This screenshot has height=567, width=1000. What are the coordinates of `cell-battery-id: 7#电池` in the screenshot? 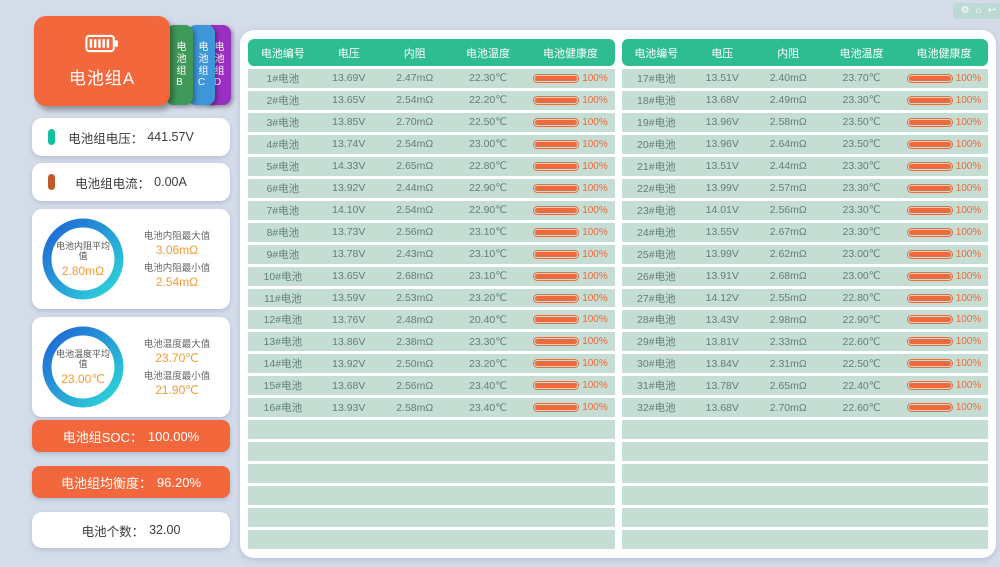 It's located at (283, 210).